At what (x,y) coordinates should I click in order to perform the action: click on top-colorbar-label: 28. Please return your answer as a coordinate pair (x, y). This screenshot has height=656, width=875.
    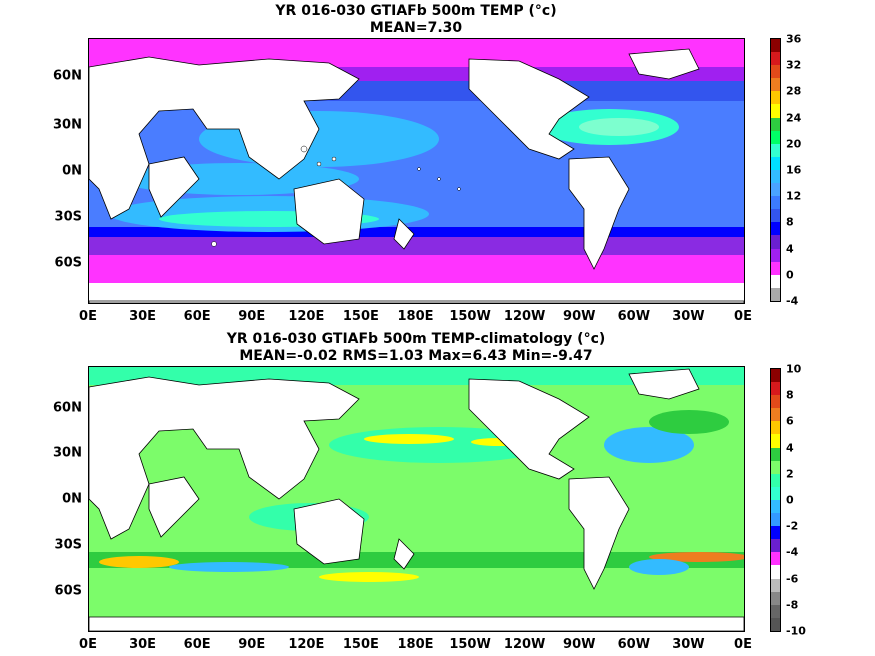
    Looking at the image, I should click on (794, 91).